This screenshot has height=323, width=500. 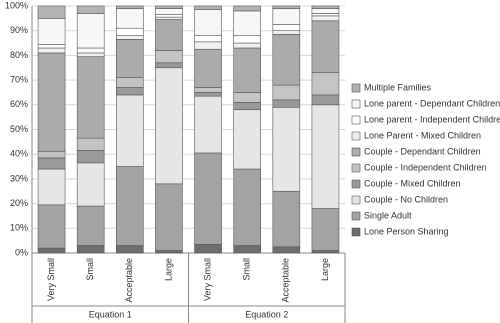 What do you see at coordinates (207, 279) in the screenshot?
I see `x-tick-label: Very Small` at bounding box center [207, 279].